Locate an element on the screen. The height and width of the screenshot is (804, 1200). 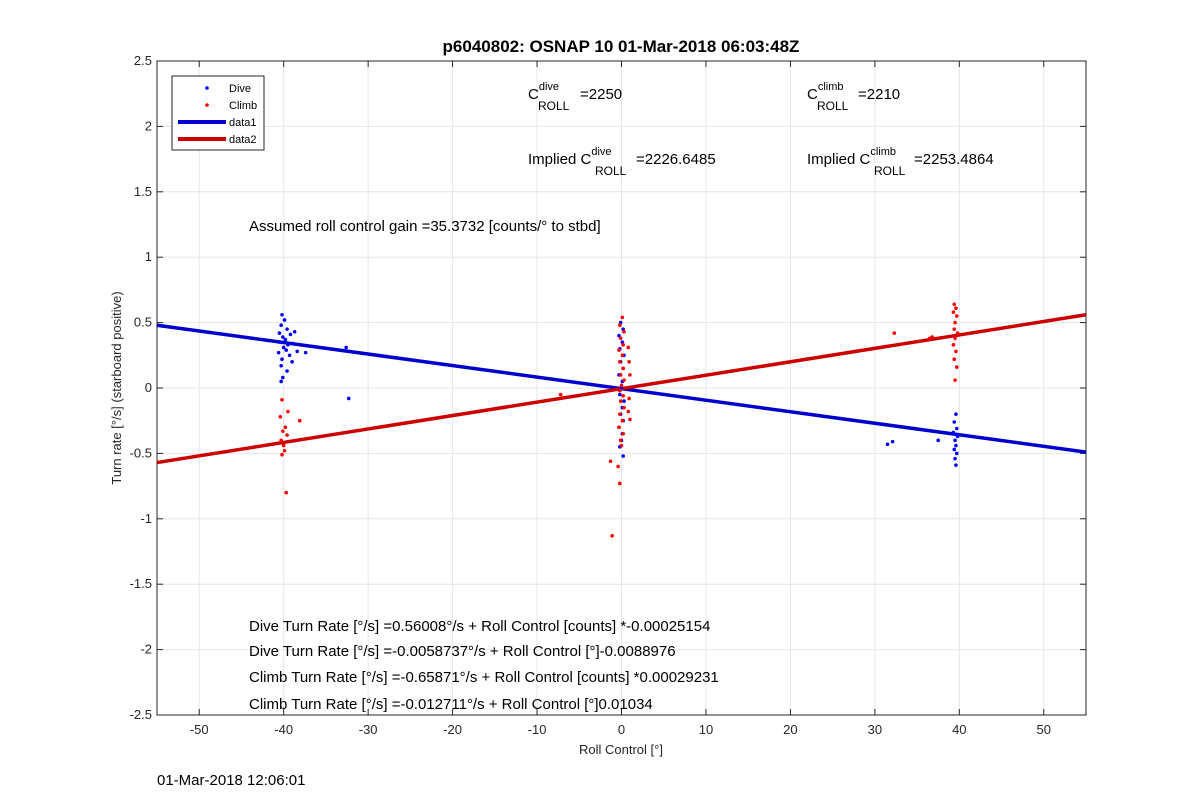
y-tick-label: -1.5 is located at coordinates (141, 583).